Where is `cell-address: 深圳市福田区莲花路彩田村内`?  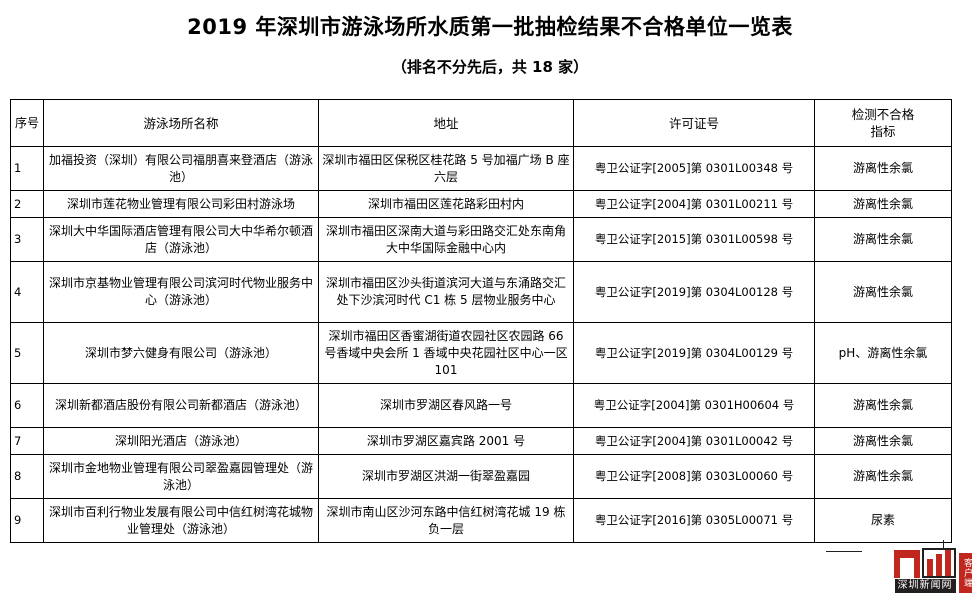
cell-address: 深圳市福田区莲花路彩田村内 is located at coordinates (446, 204).